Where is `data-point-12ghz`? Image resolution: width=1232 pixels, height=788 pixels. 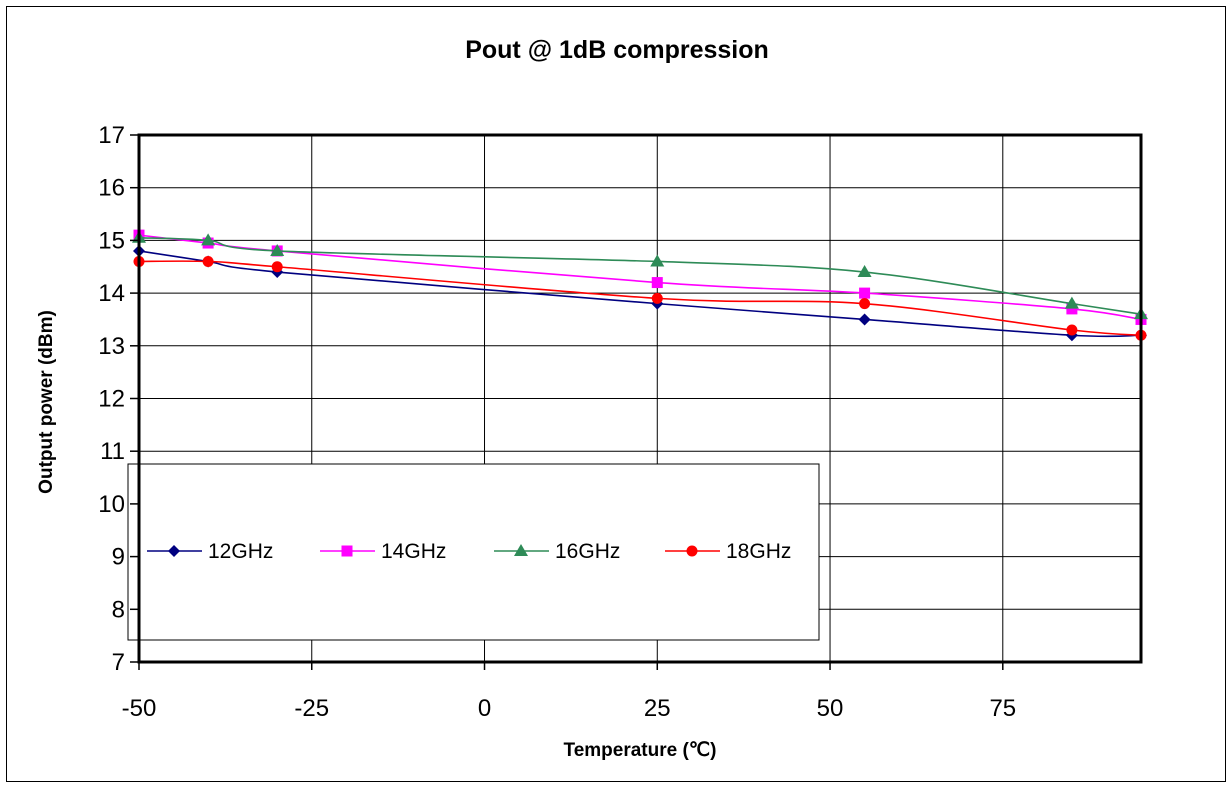
data-point-12ghz is located at coordinates (864, 319).